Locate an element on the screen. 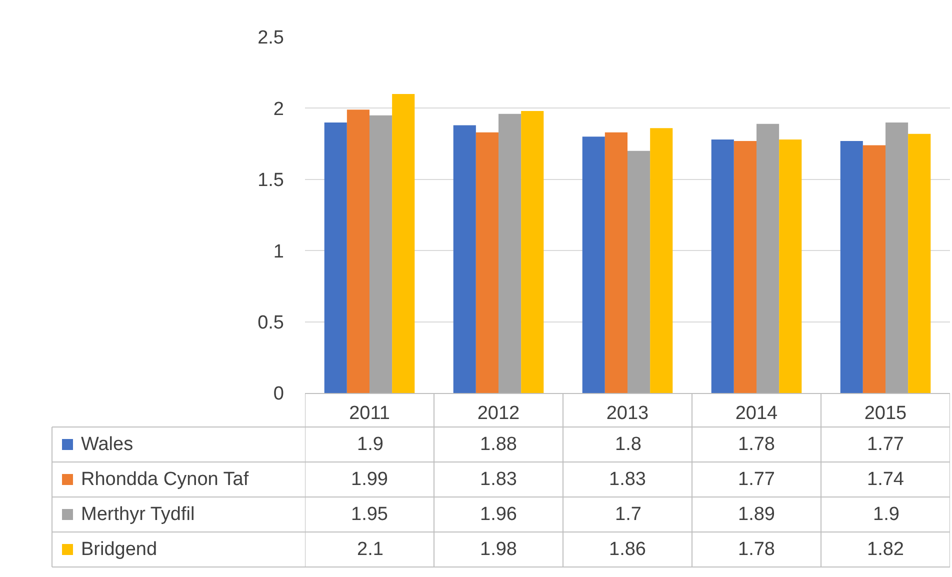 This screenshot has width=952, height=577. y-tick-label: 0.5 is located at coordinates (271, 323).